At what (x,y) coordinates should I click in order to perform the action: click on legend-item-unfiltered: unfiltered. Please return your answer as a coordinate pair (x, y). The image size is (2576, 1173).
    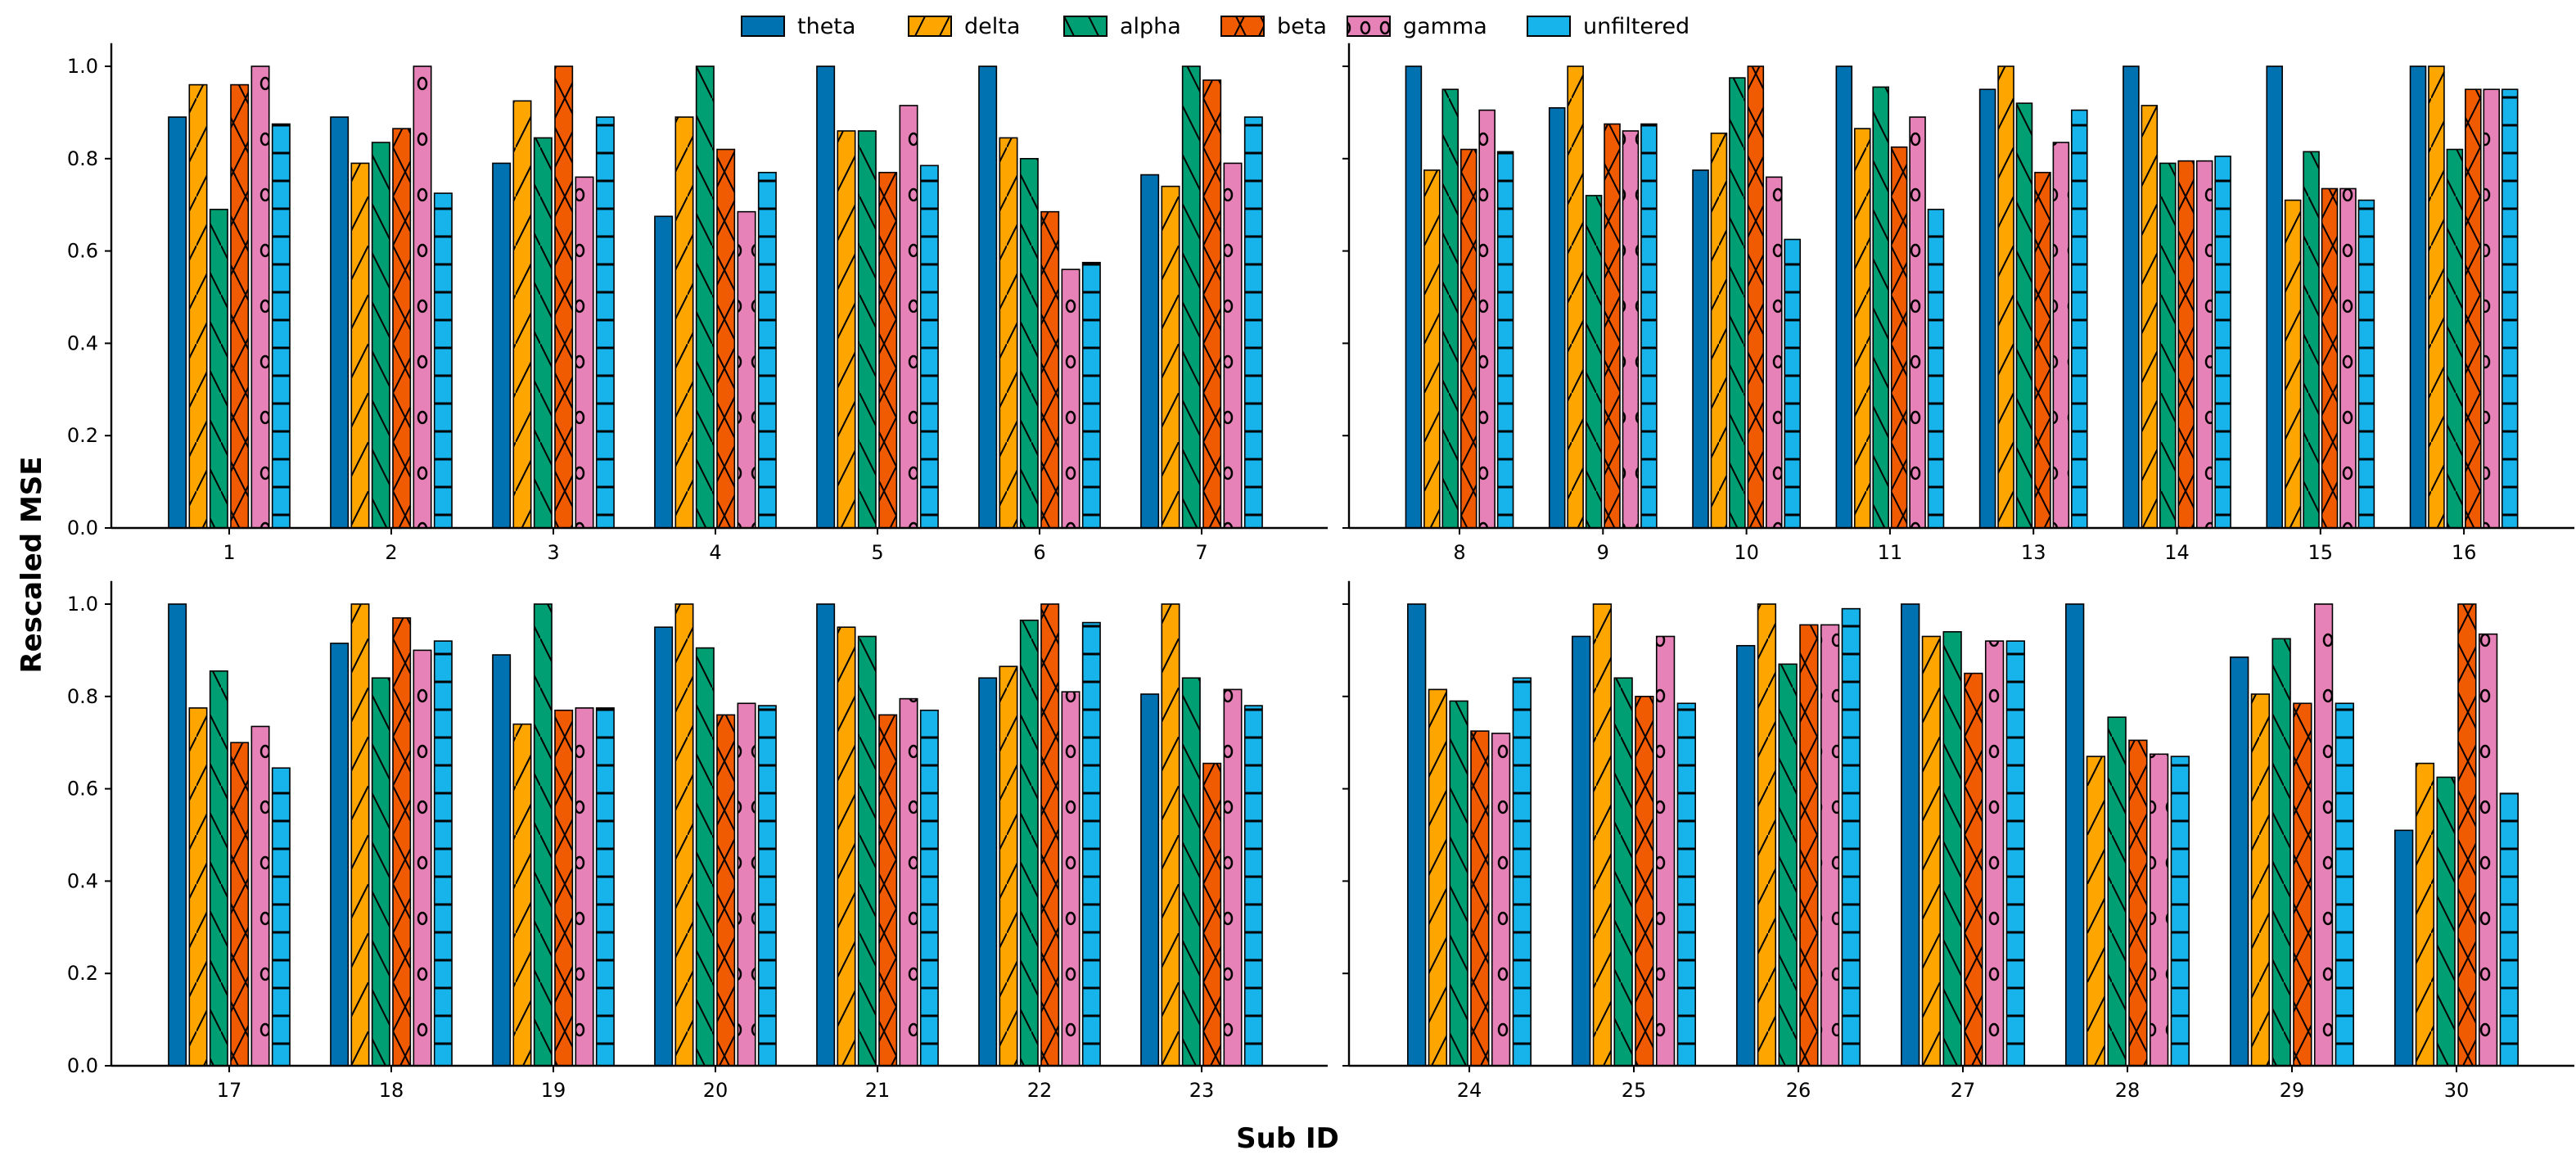
    Looking at the image, I should click on (1608, 26).